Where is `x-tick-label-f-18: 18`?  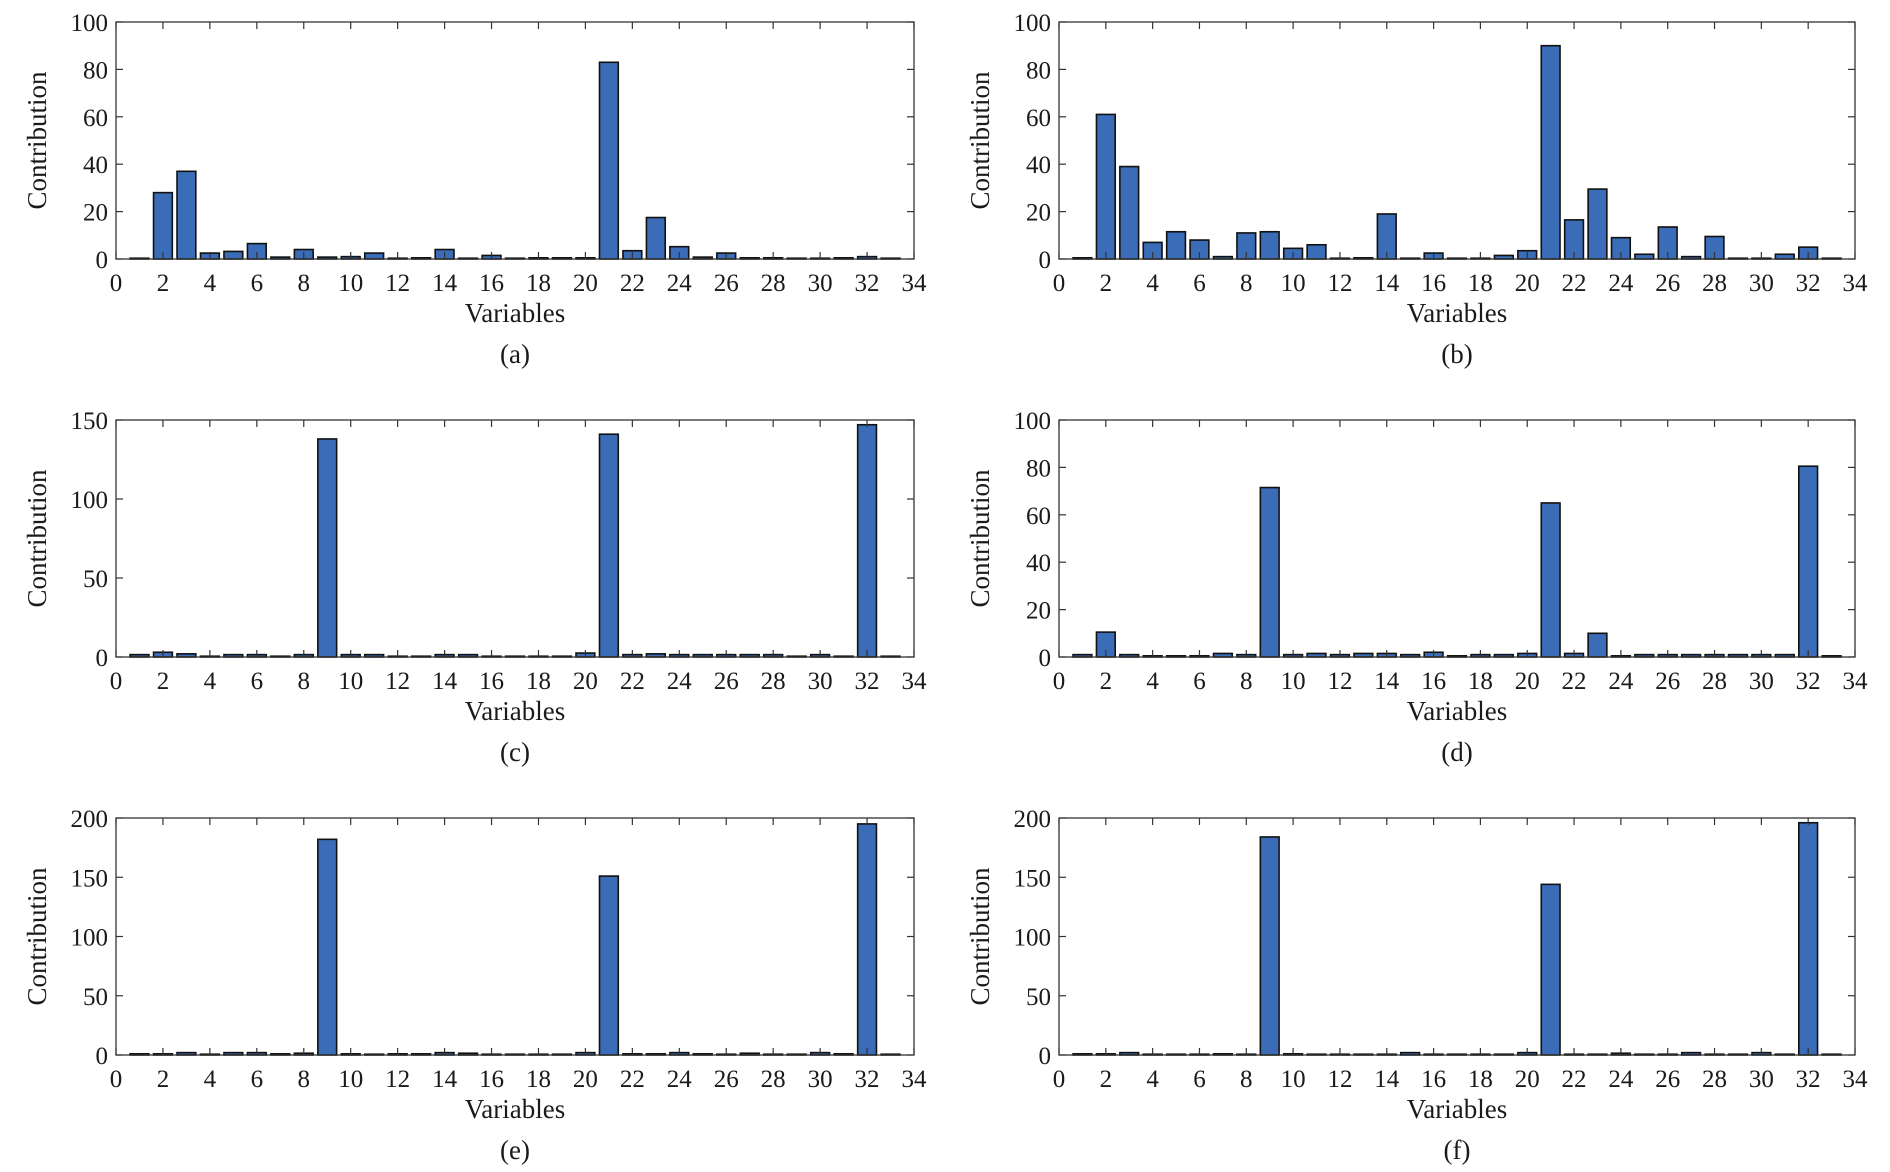 x-tick-label-f-18: 18 is located at coordinates (1480, 1079).